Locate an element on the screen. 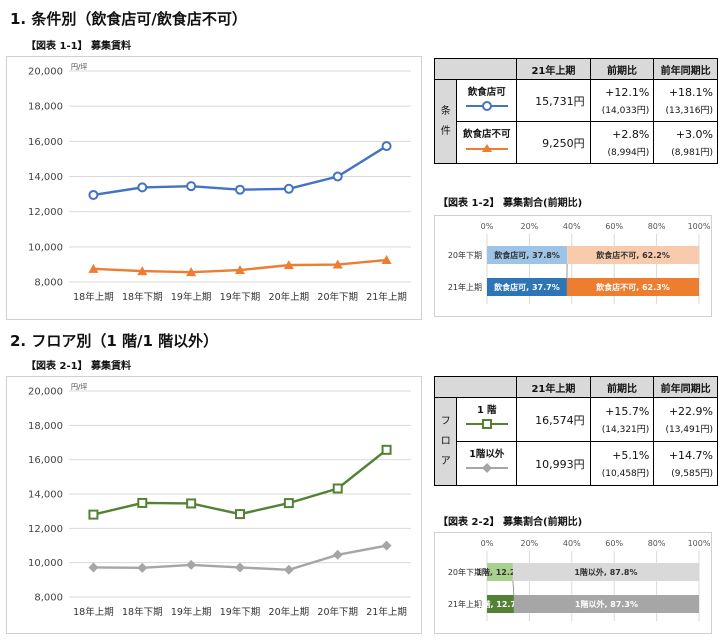 This screenshot has height=640, width=718. qoq-cell: +15.7% (14,321円) is located at coordinates (622, 419).